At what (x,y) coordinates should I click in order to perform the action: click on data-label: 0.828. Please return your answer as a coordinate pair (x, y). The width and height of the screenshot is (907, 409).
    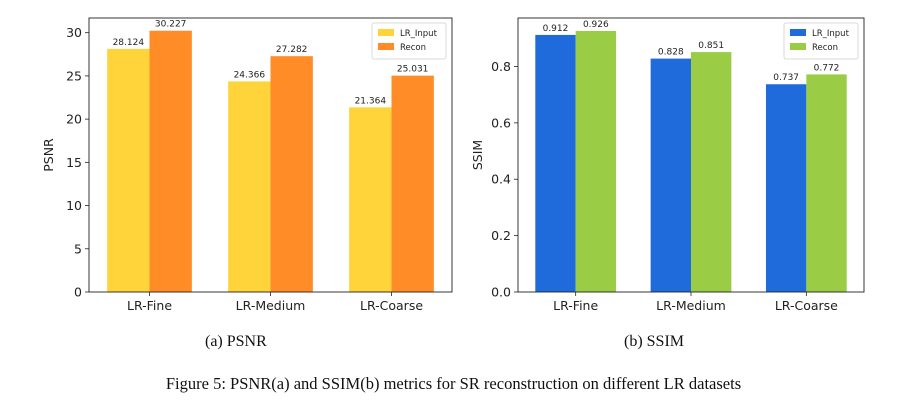
    Looking at the image, I should click on (671, 53).